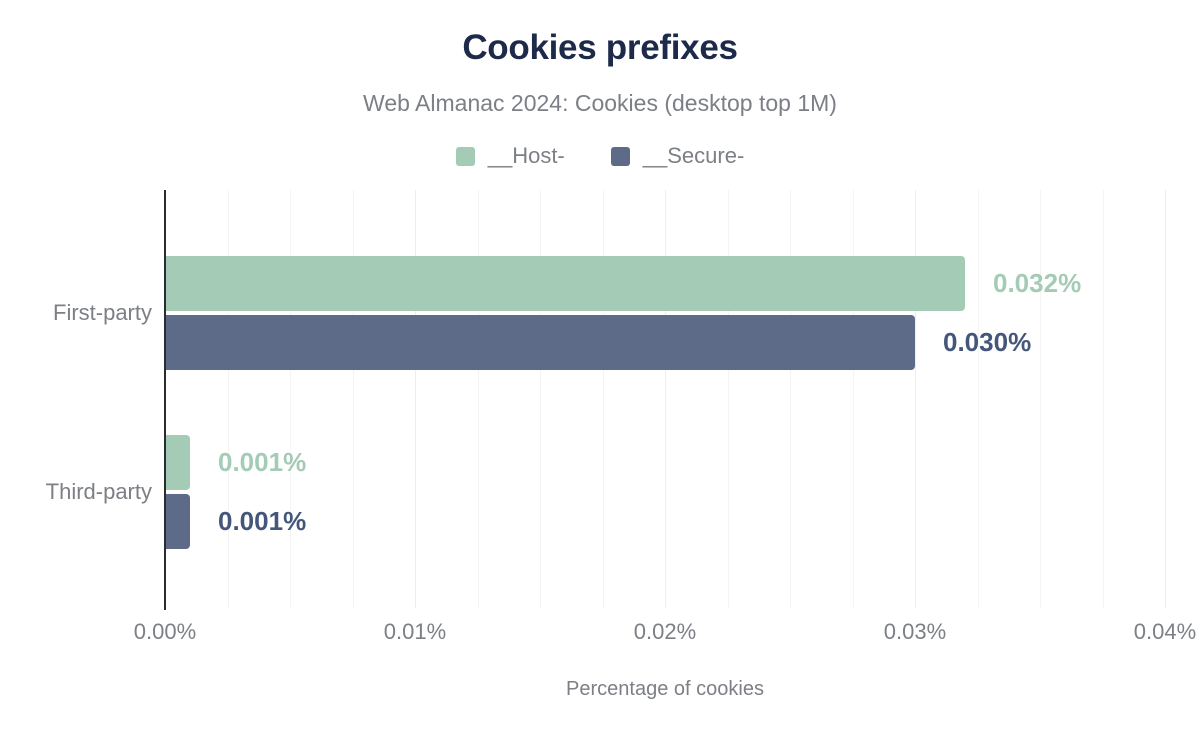 The height and width of the screenshot is (742, 1200). Describe the element at coordinates (693, 155) in the screenshot. I see `legend-label: __Secure-` at that location.